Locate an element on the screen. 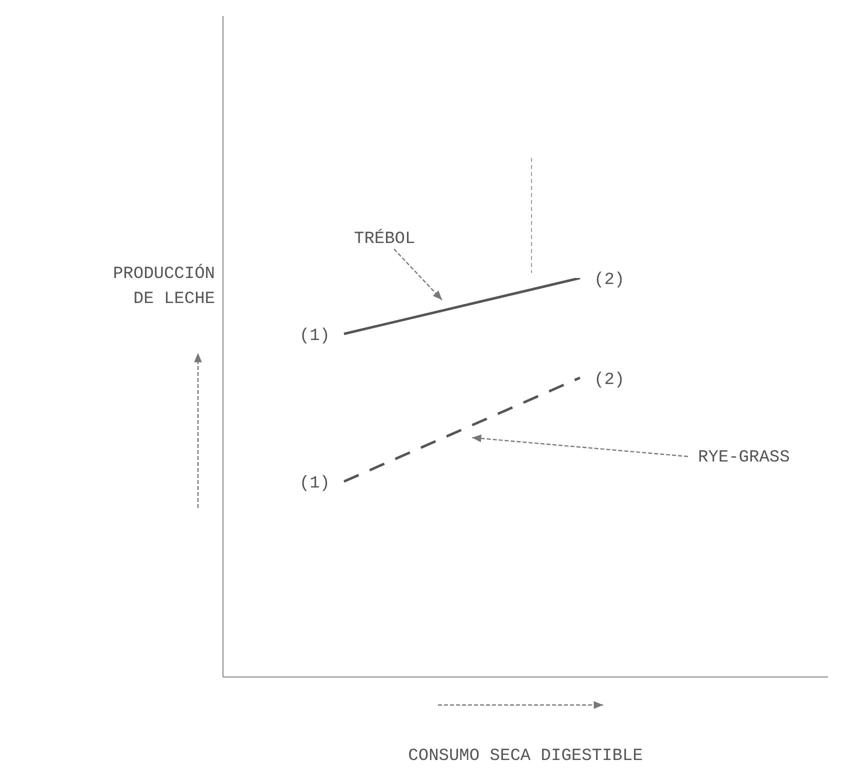 This screenshot has height=775, width=856. y-axis-title: PRODUCCIÓN DE LECHE is located at coordinates (163, 286).